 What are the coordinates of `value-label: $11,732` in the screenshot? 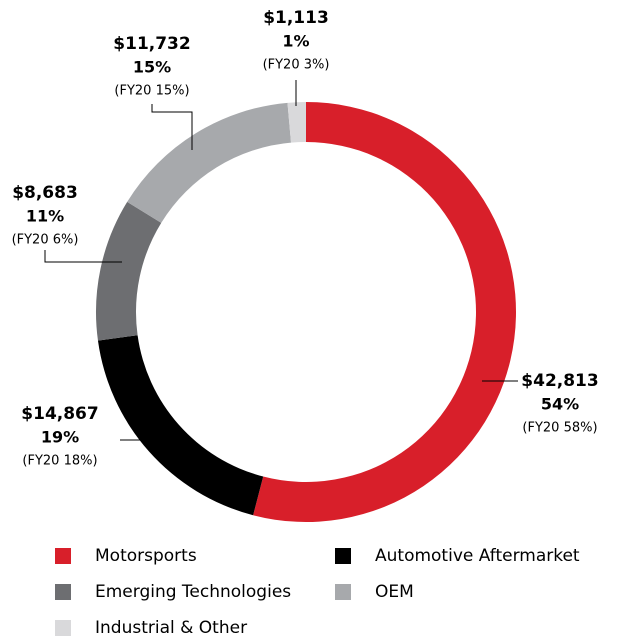 It's located at (151, 44).